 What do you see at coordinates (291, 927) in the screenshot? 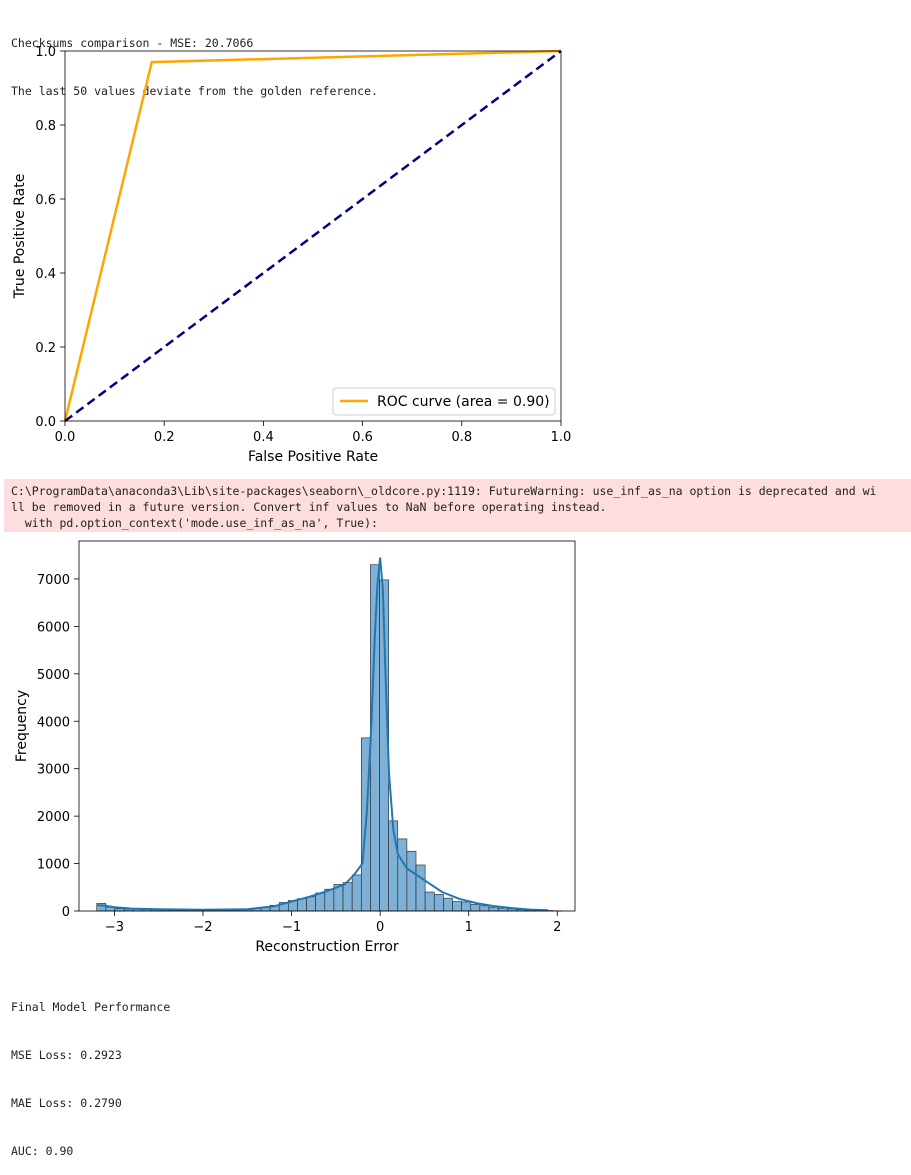
I see `hist-x-tick-label: −1` at bounding box center [291, 927].